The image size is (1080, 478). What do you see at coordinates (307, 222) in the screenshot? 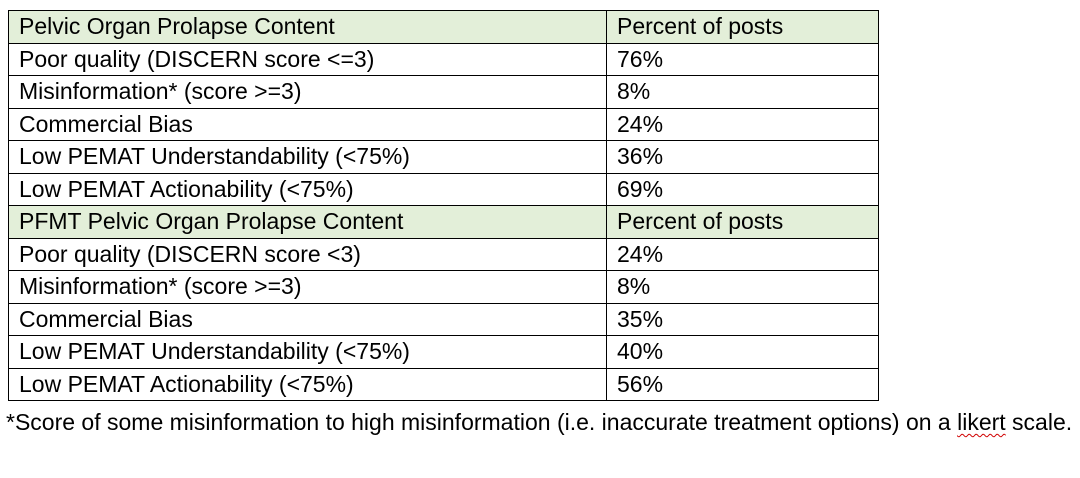
I see `row-label: PFMT Pelvic Organ Prolapse Content` at bounding box center [307, 222].